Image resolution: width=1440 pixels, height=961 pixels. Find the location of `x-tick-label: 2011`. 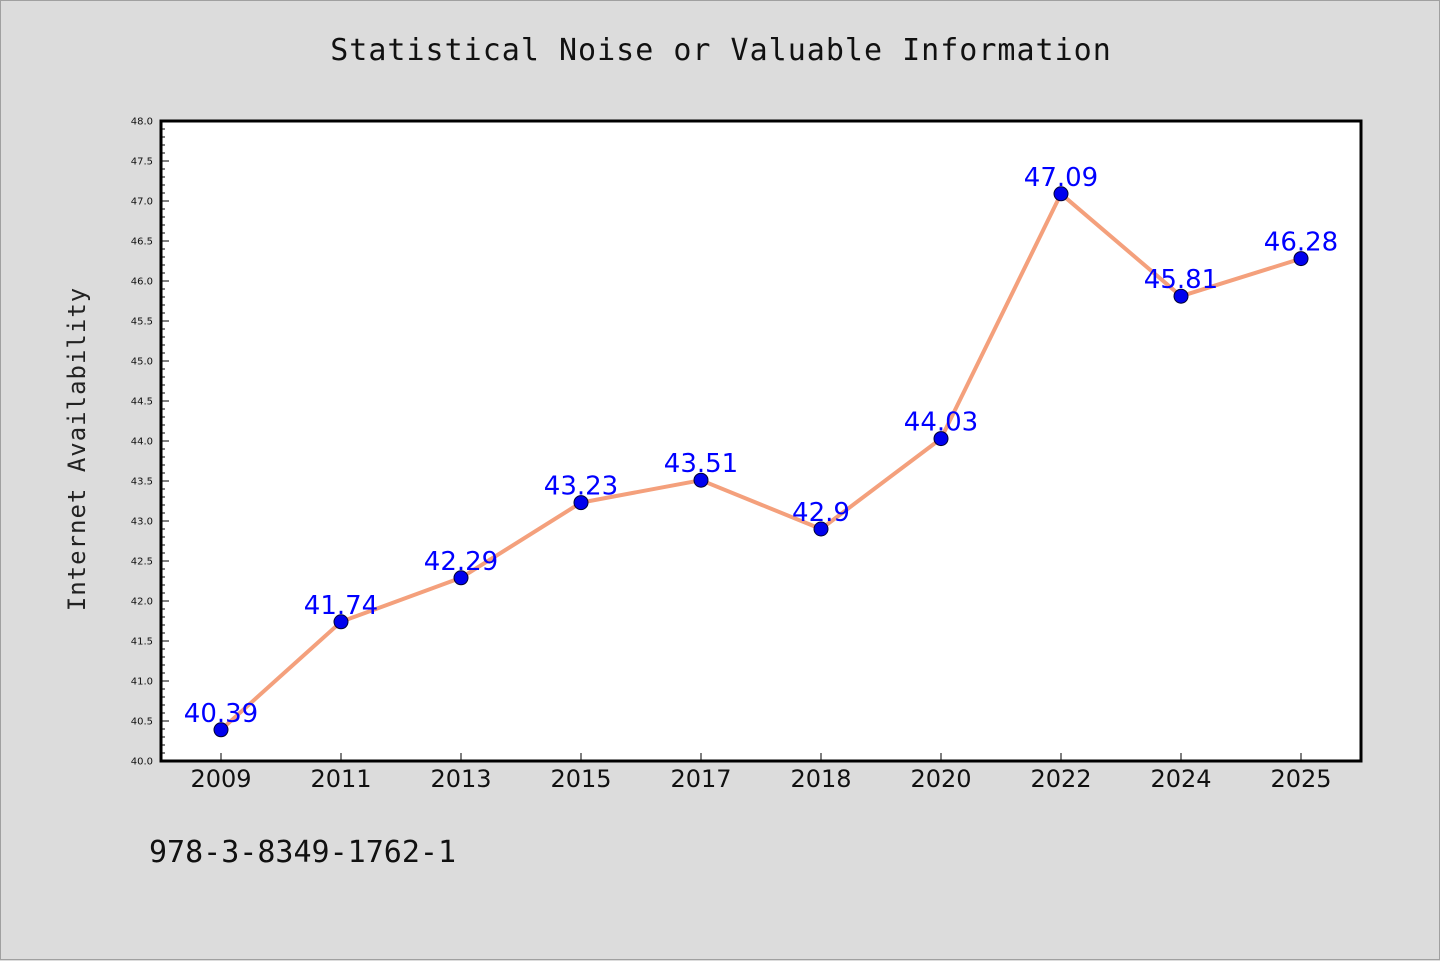

x-tick-label: 2011 is located at coordinates (340, 779).